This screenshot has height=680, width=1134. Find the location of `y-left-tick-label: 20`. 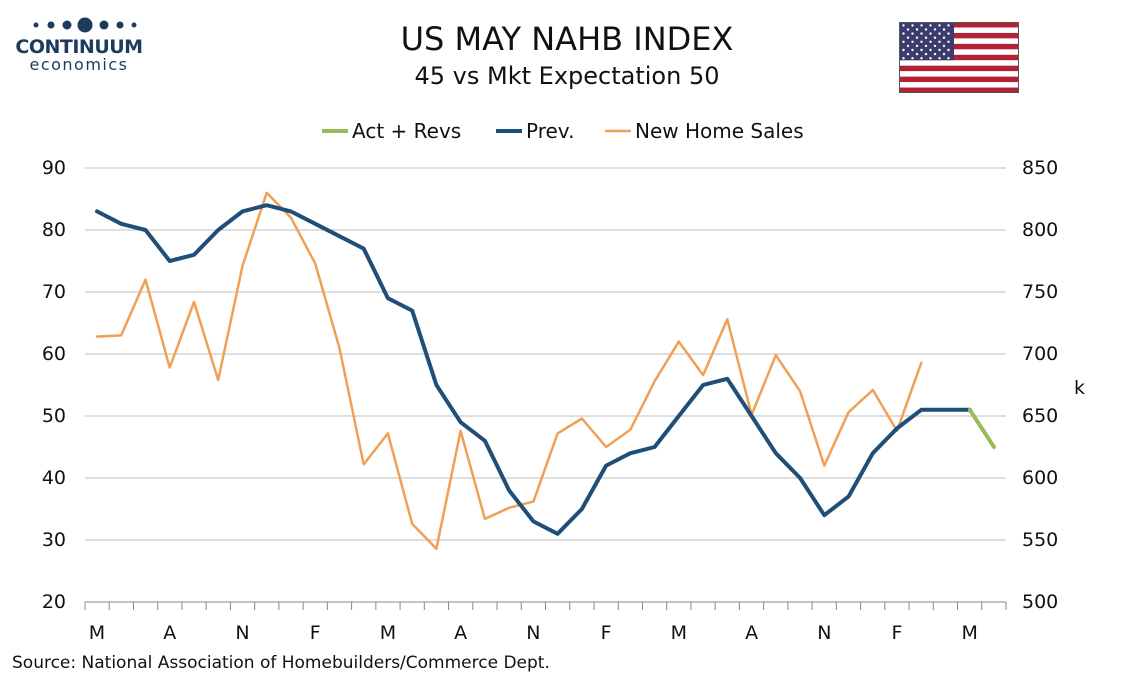

y-left-tick-label: 20 is located at coordinates (54, 602).